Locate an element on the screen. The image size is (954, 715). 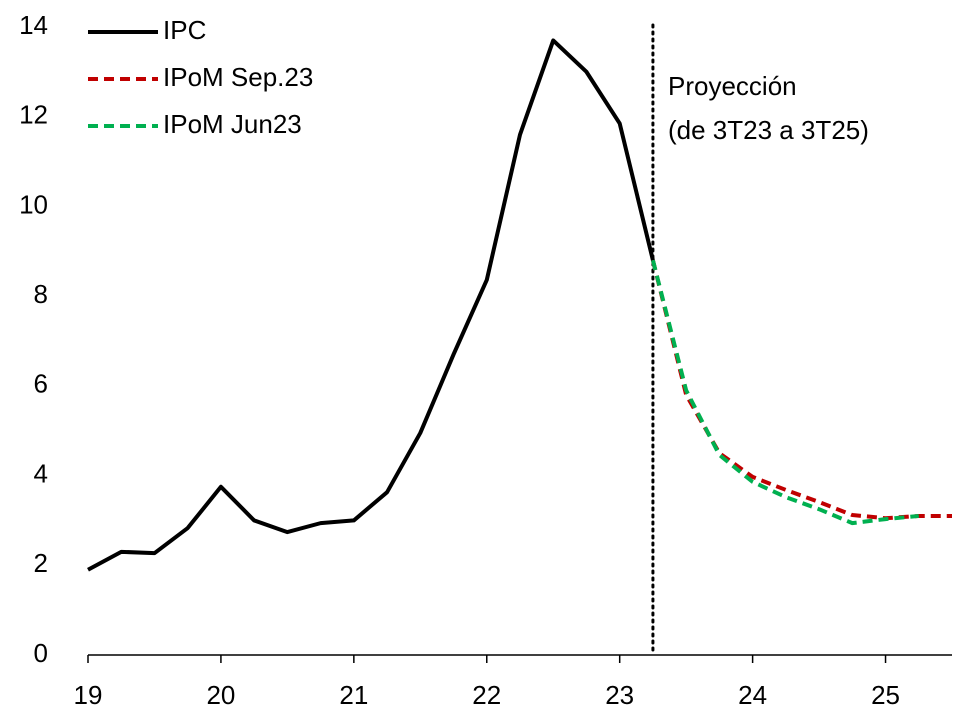
y-tick-label: 14 is located at coordinates (33, 25).